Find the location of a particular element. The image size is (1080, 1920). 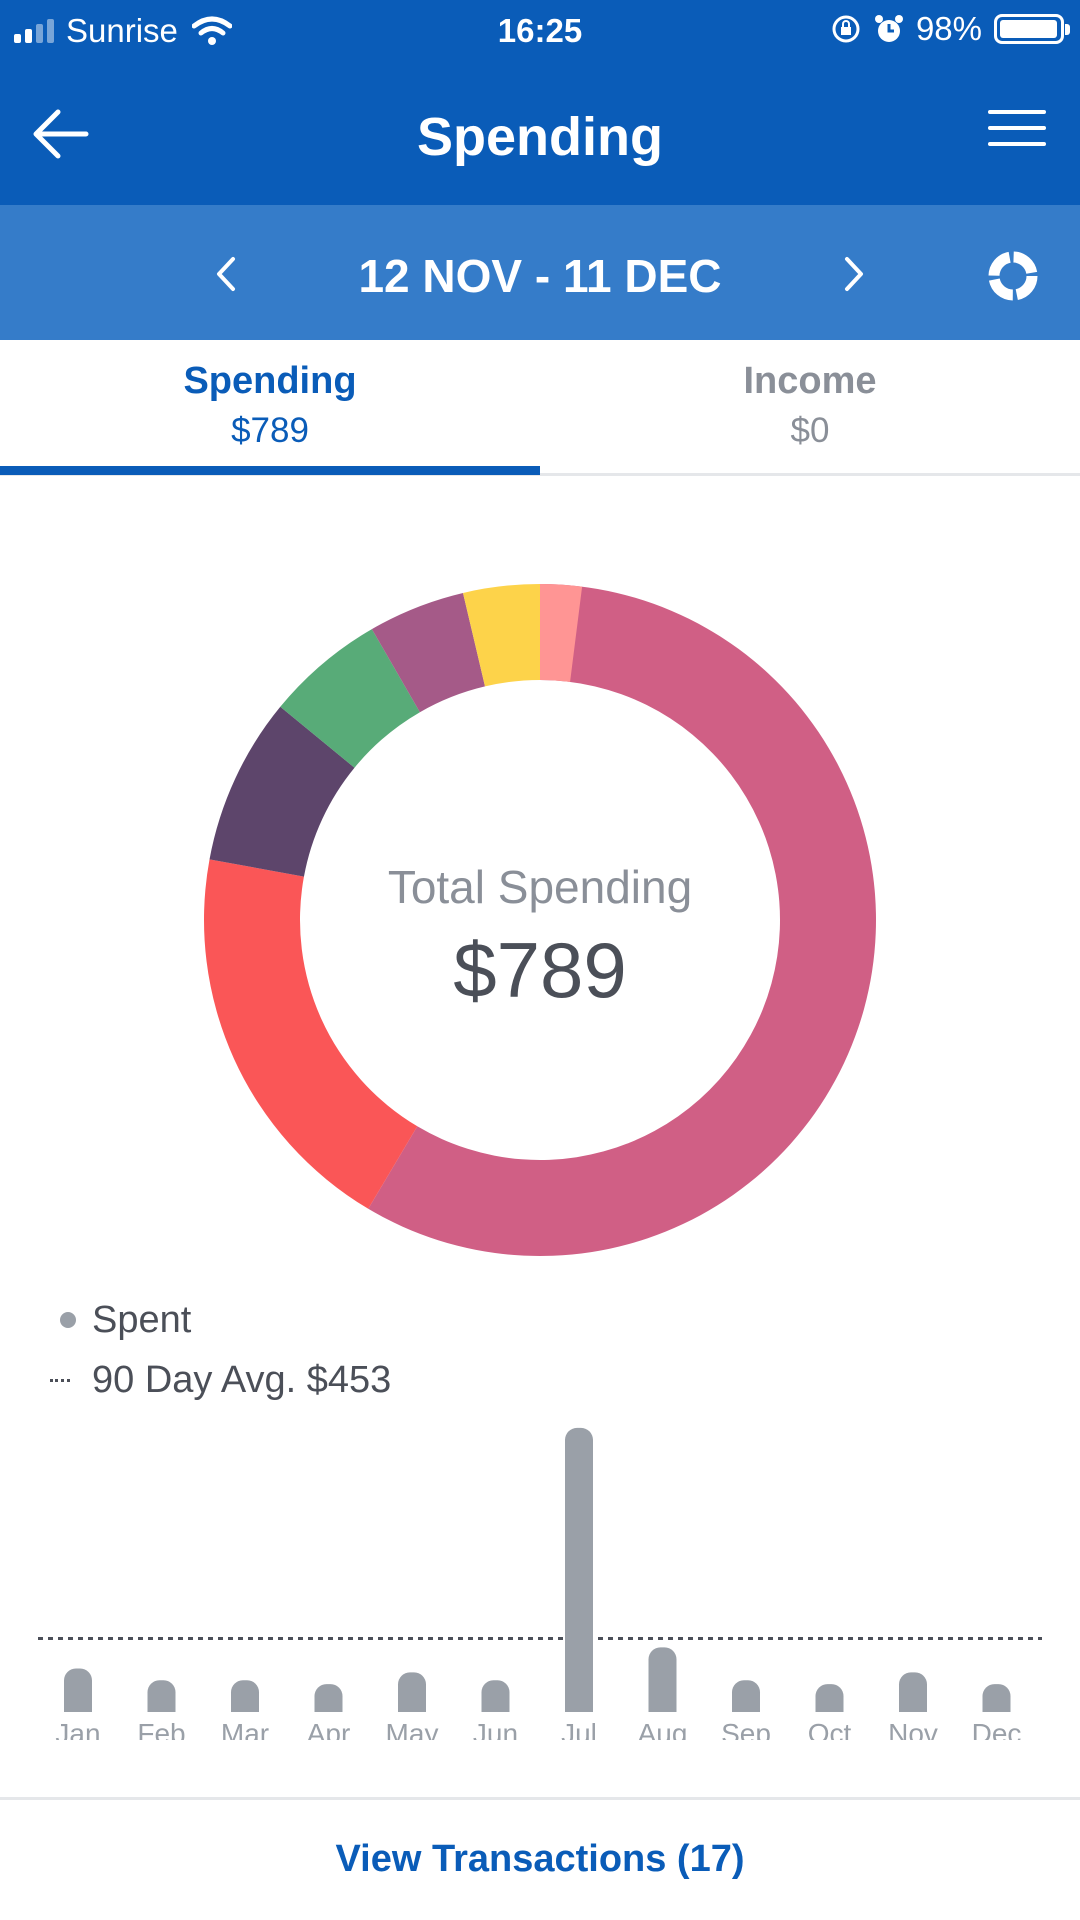

bar-base-aug is located at coordinates (662, 1706).